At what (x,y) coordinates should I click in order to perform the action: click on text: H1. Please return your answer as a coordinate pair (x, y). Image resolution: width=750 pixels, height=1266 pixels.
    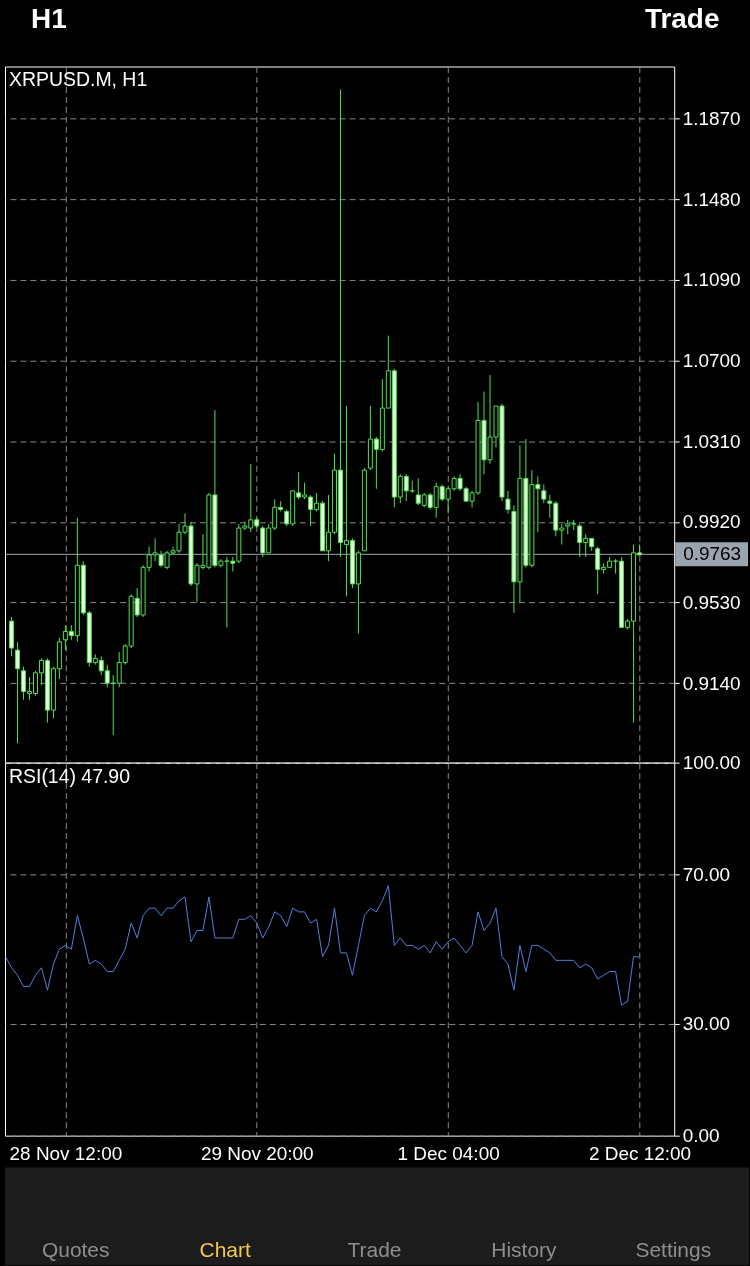
    Looking at the image, I should click on (49, 18).